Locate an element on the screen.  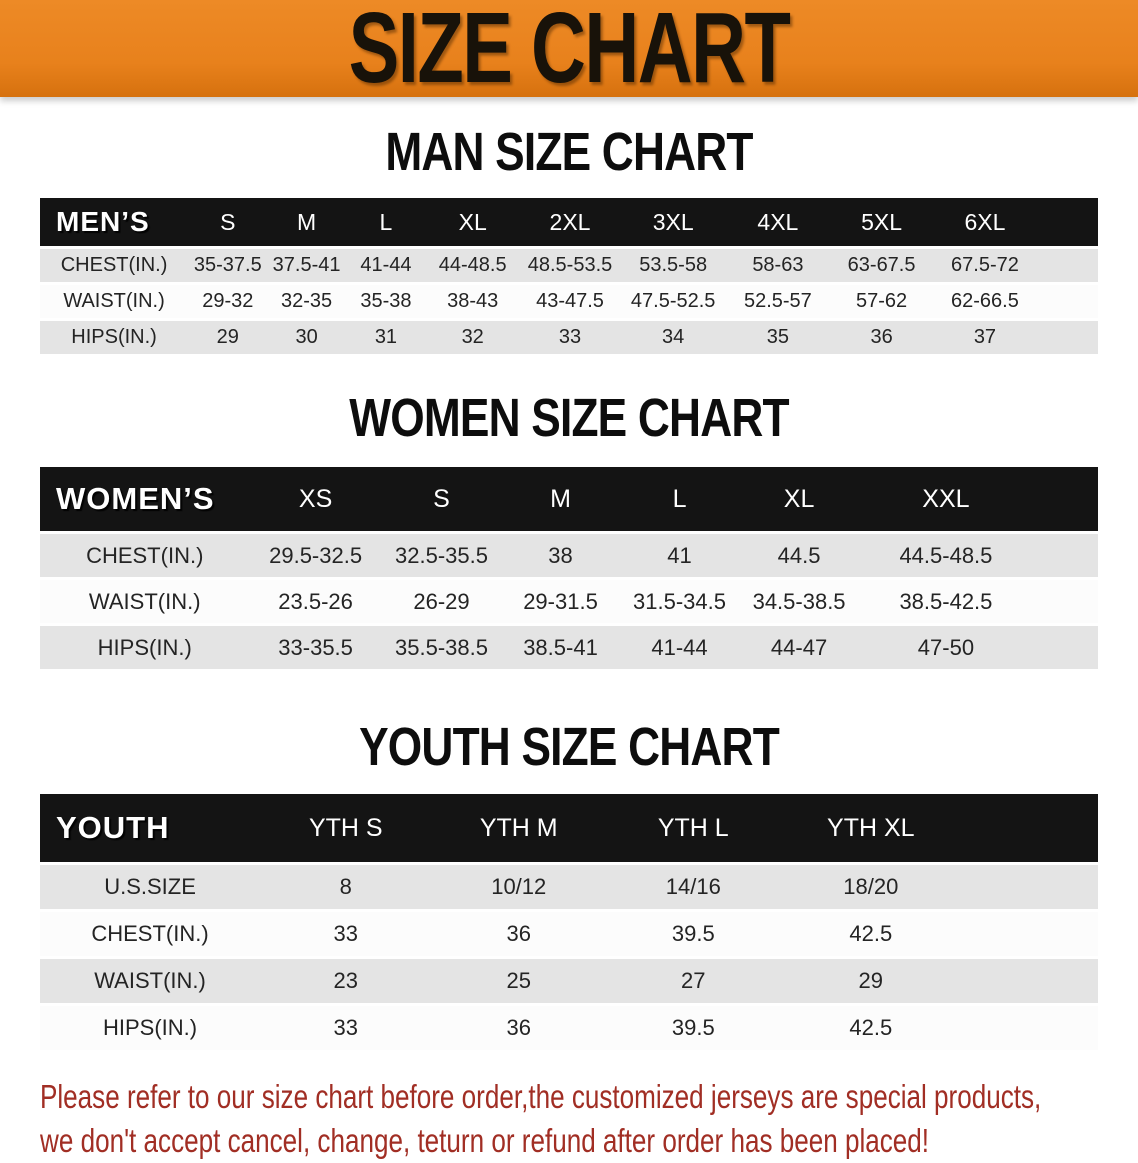
men-table-header-row: MEN’S S M L XL 2XL 3XL 4XL 5XL 6XL is located at coordinates (569, 223).